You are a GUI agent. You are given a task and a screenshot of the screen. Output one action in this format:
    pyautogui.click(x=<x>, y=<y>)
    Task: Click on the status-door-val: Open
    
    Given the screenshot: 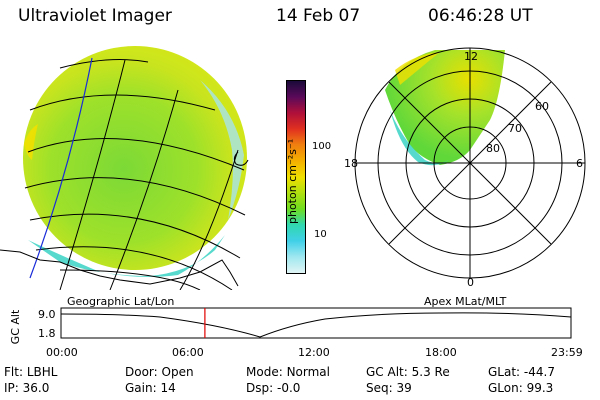 What is the action you would take?
    pyautogui.click(x=177, y=372)
    